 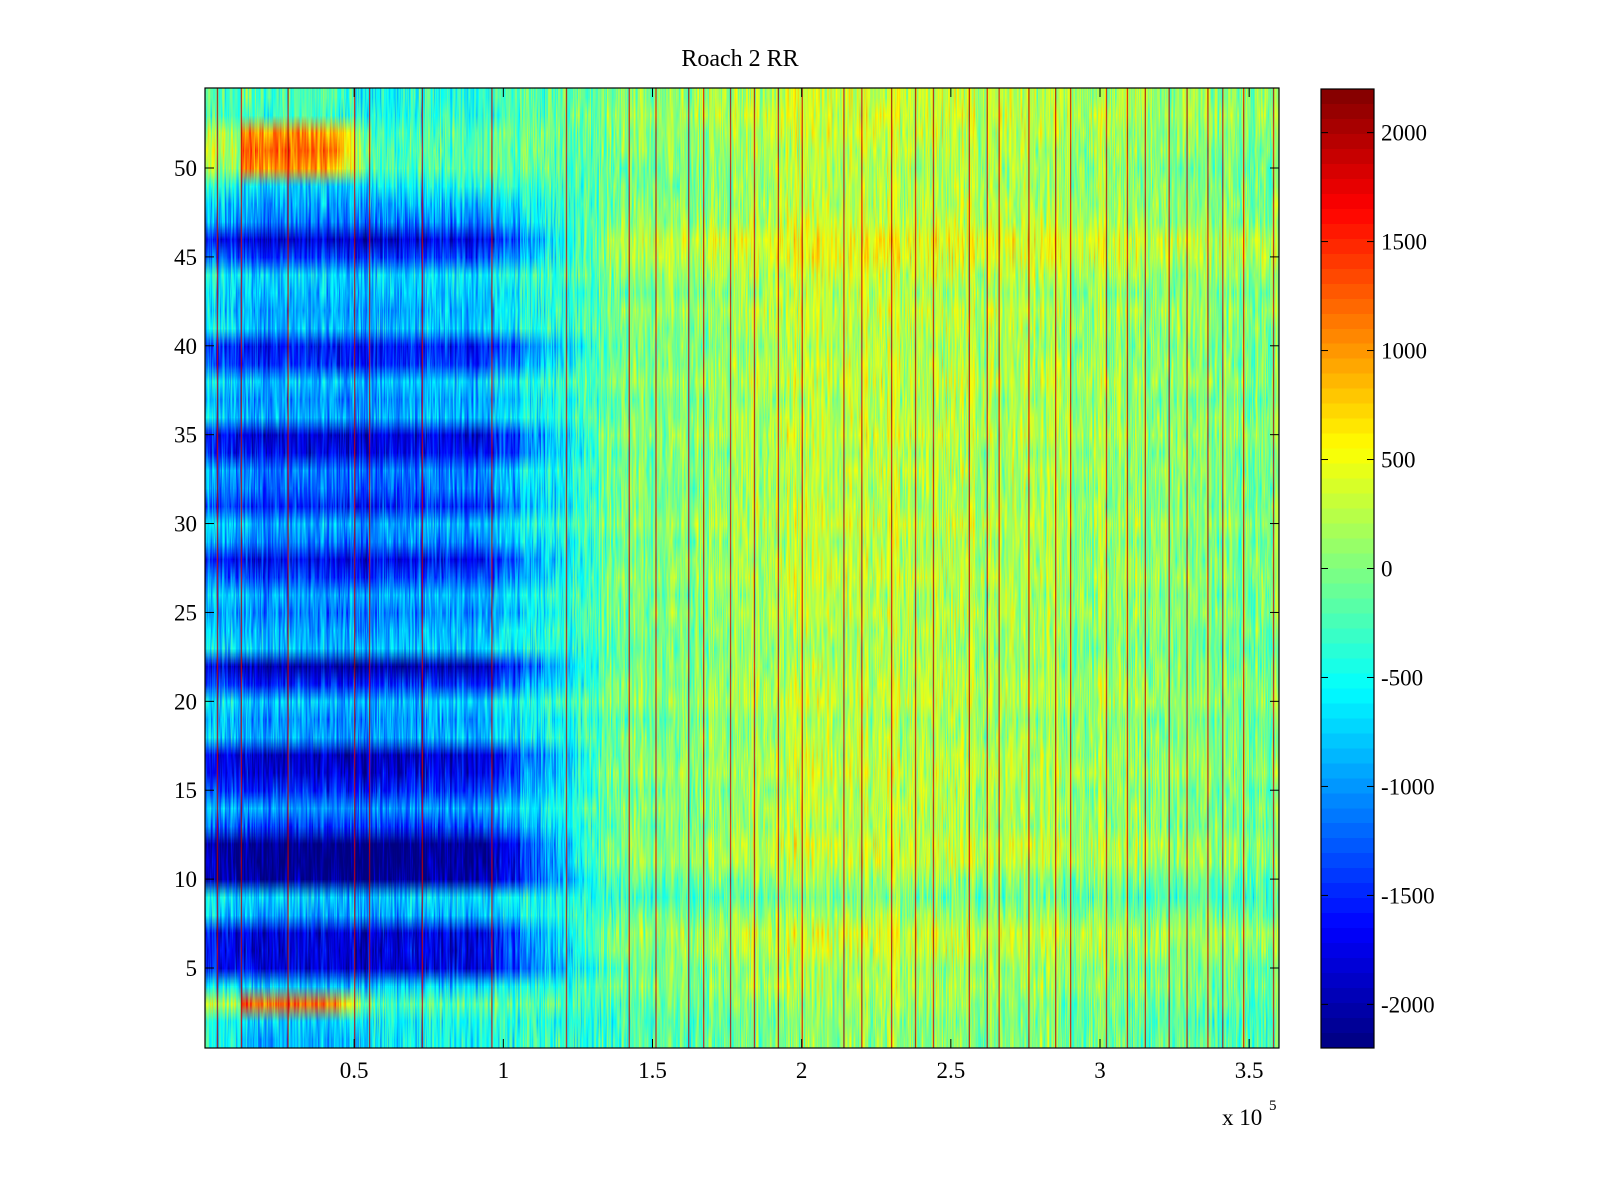 I want to click on colorbar-tick-label: -500, so click(x=1402, y=677).